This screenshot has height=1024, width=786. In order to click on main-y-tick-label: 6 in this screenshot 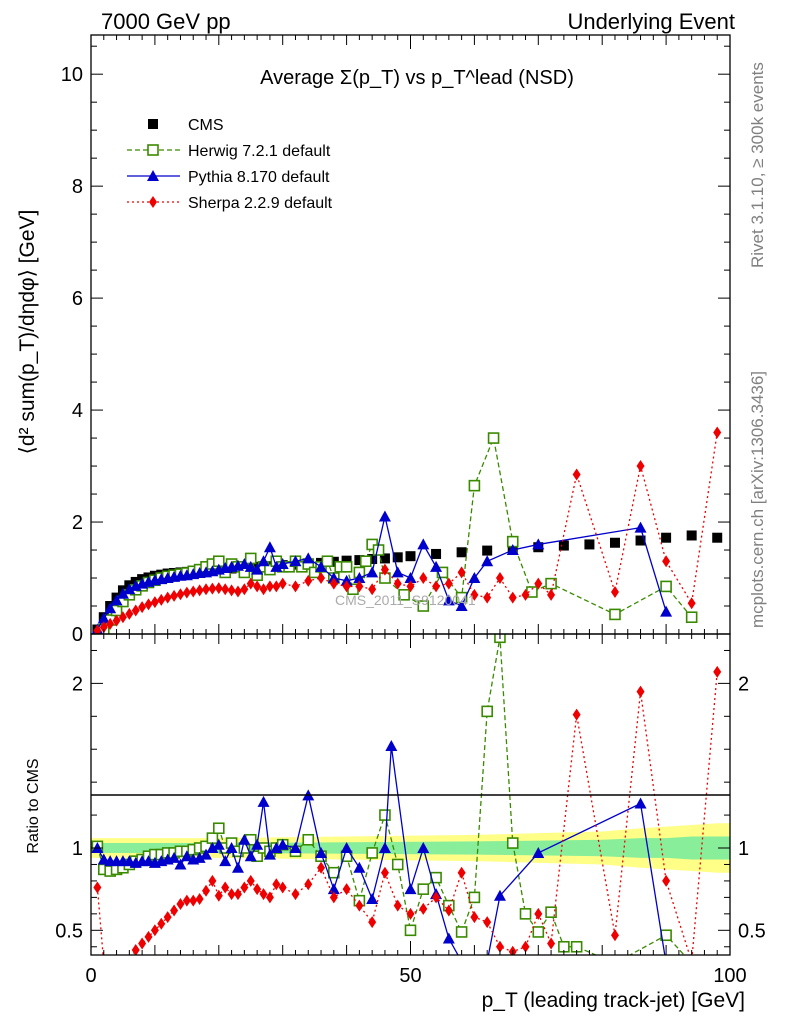, I will do `click(77, 299)`.